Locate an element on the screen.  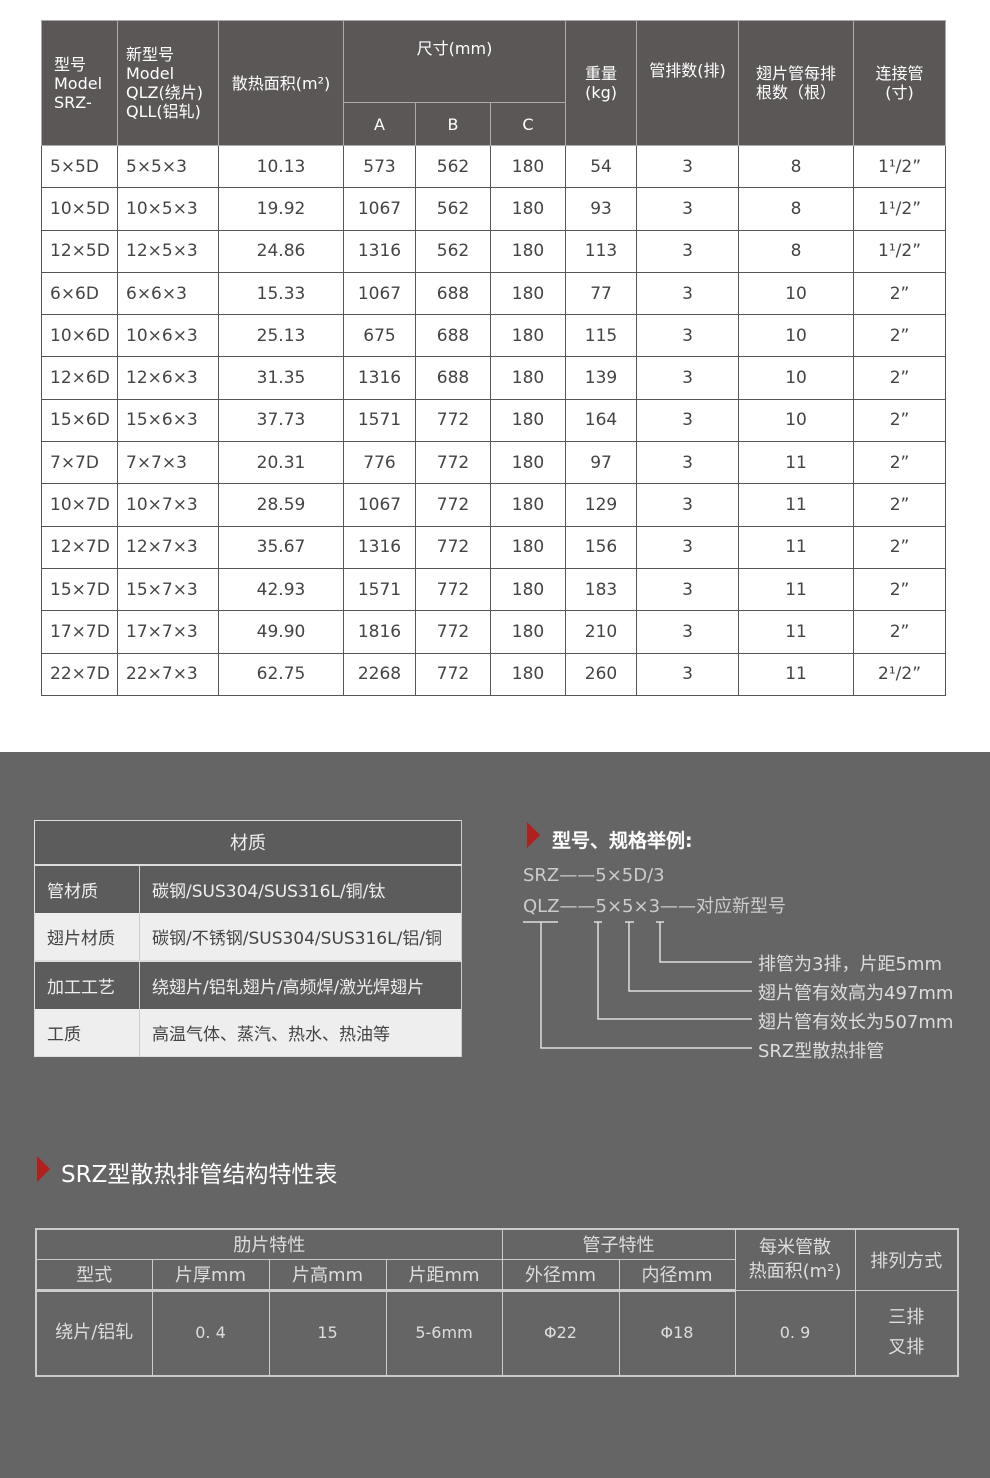
structure-col-header: 片高mm is located at coordinates (327, 1275).